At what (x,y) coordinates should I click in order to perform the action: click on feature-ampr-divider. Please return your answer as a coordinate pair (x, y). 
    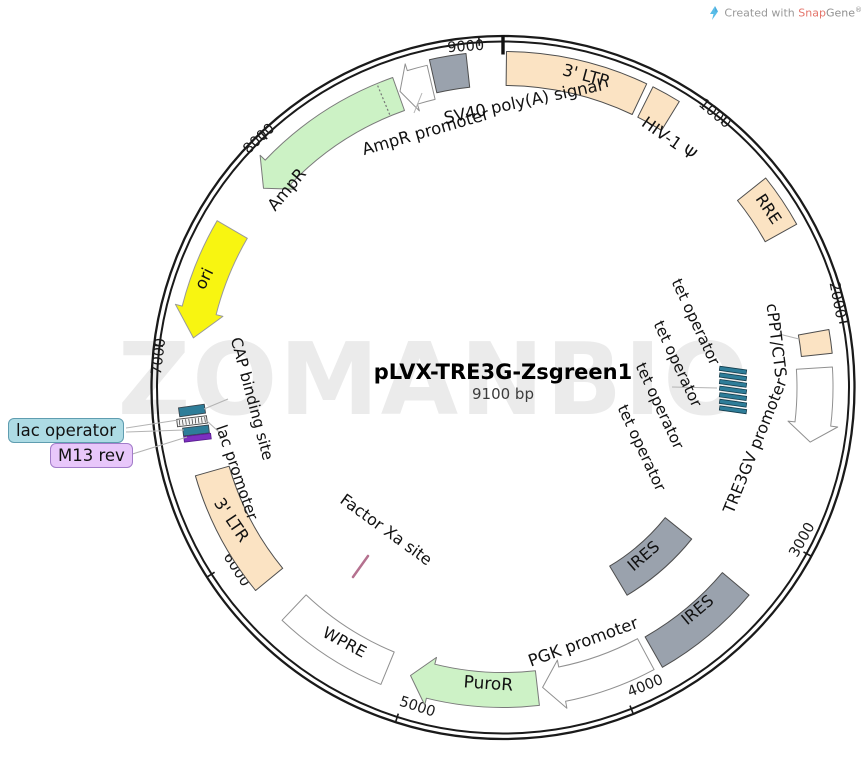
    Looking at the image, I should click on (383, 99).